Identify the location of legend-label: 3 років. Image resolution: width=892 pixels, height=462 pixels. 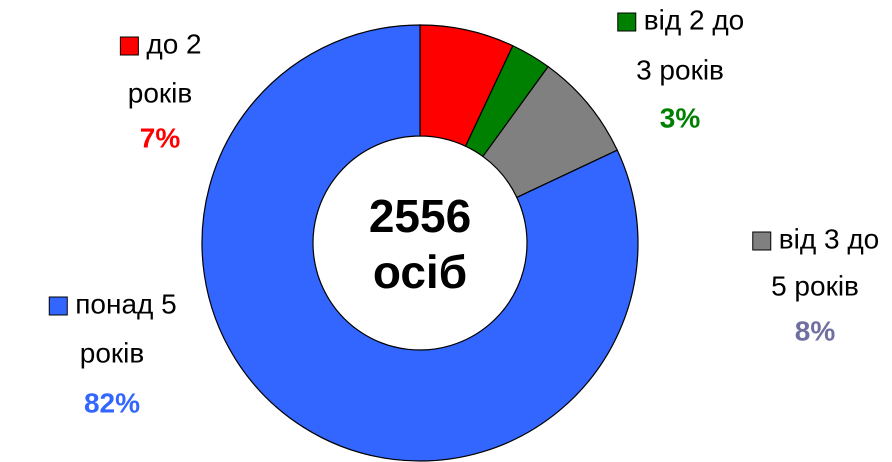
(680, 69).